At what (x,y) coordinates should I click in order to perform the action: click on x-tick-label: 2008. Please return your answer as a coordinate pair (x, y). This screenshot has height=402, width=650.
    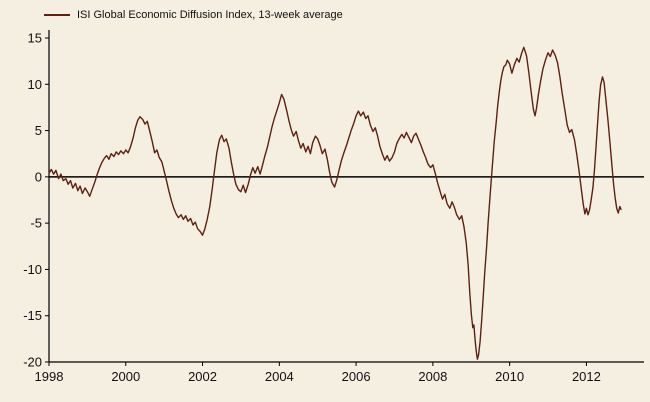
    Looking at the image, I should click on (432, 376).